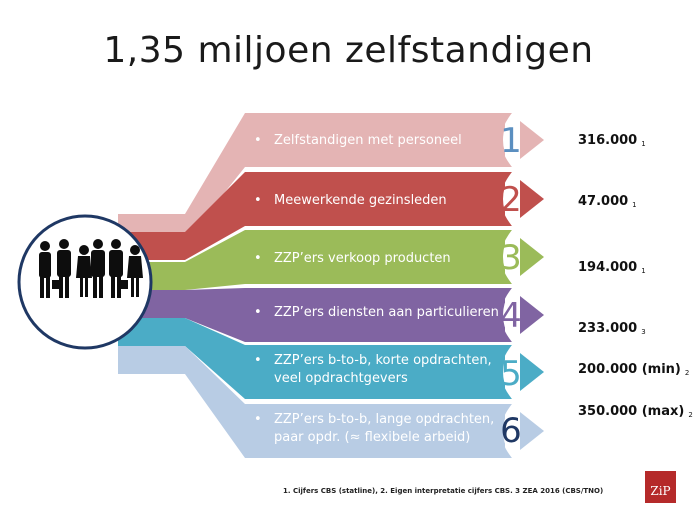 This screenshot has width=697, height=512. I want to click on row-value-3: 194.000 1, so click(612, 267).